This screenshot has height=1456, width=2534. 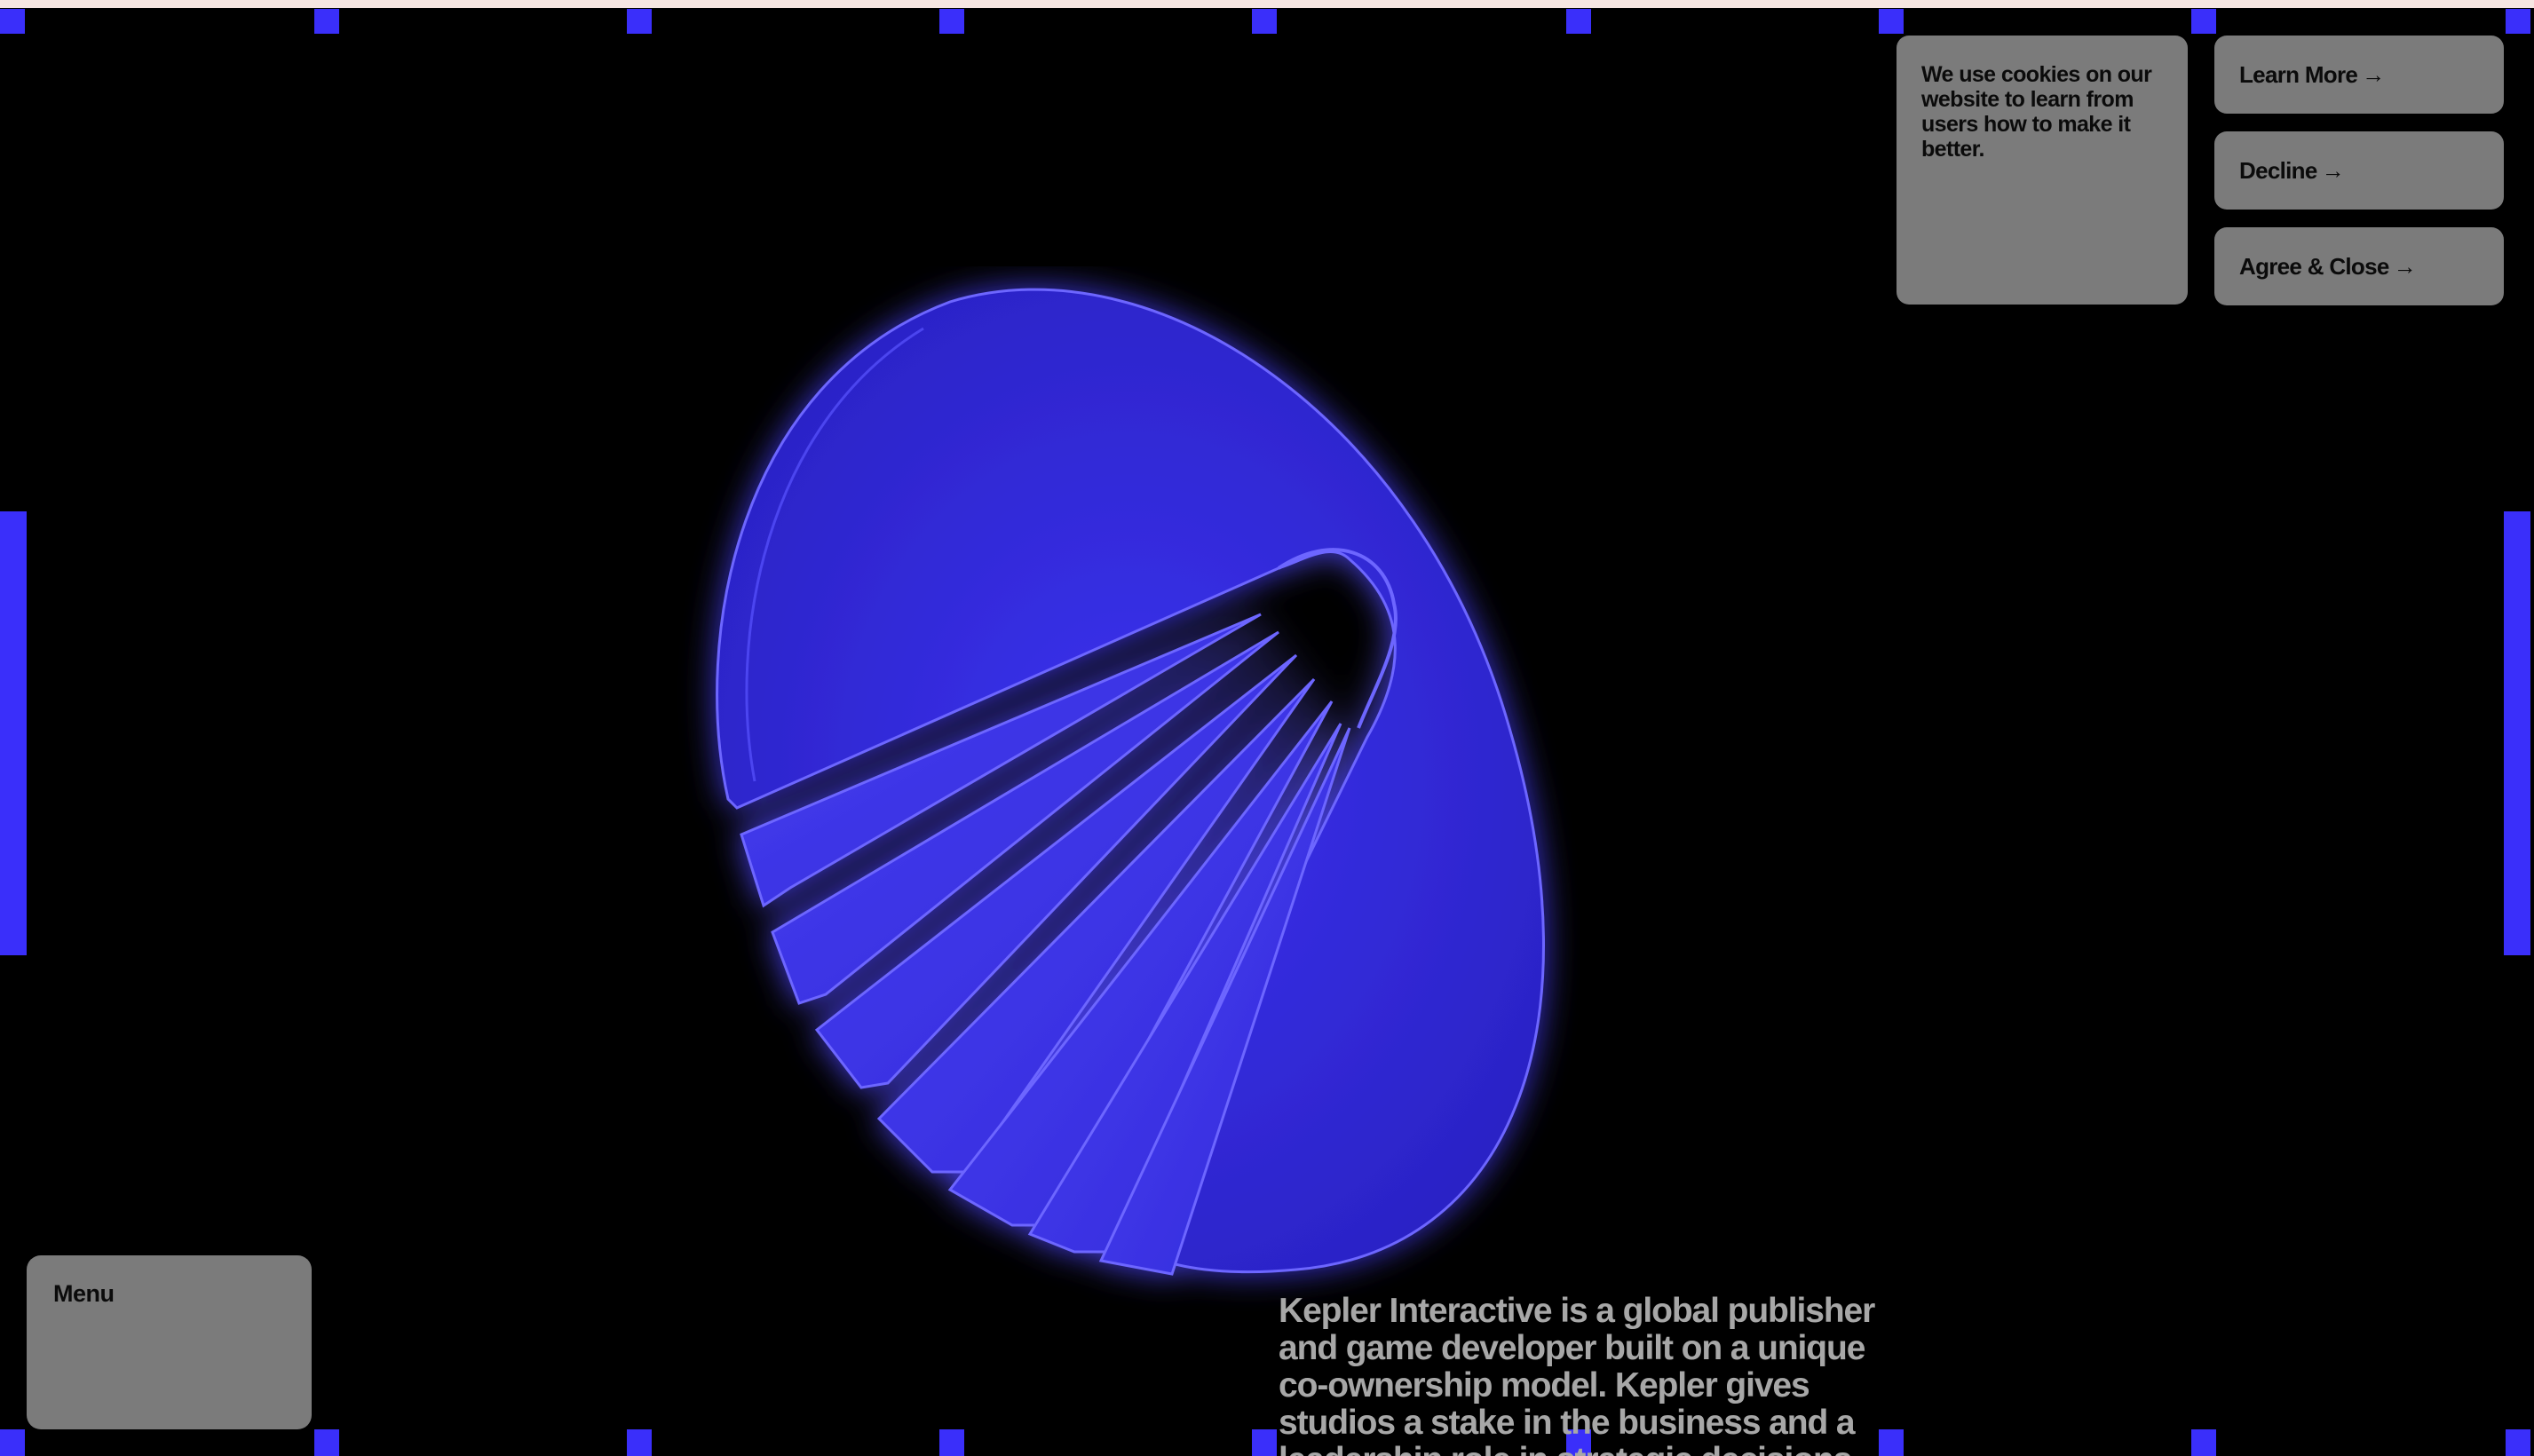 I want to click on menu-button: Menu, so click(x=169, y=1342).